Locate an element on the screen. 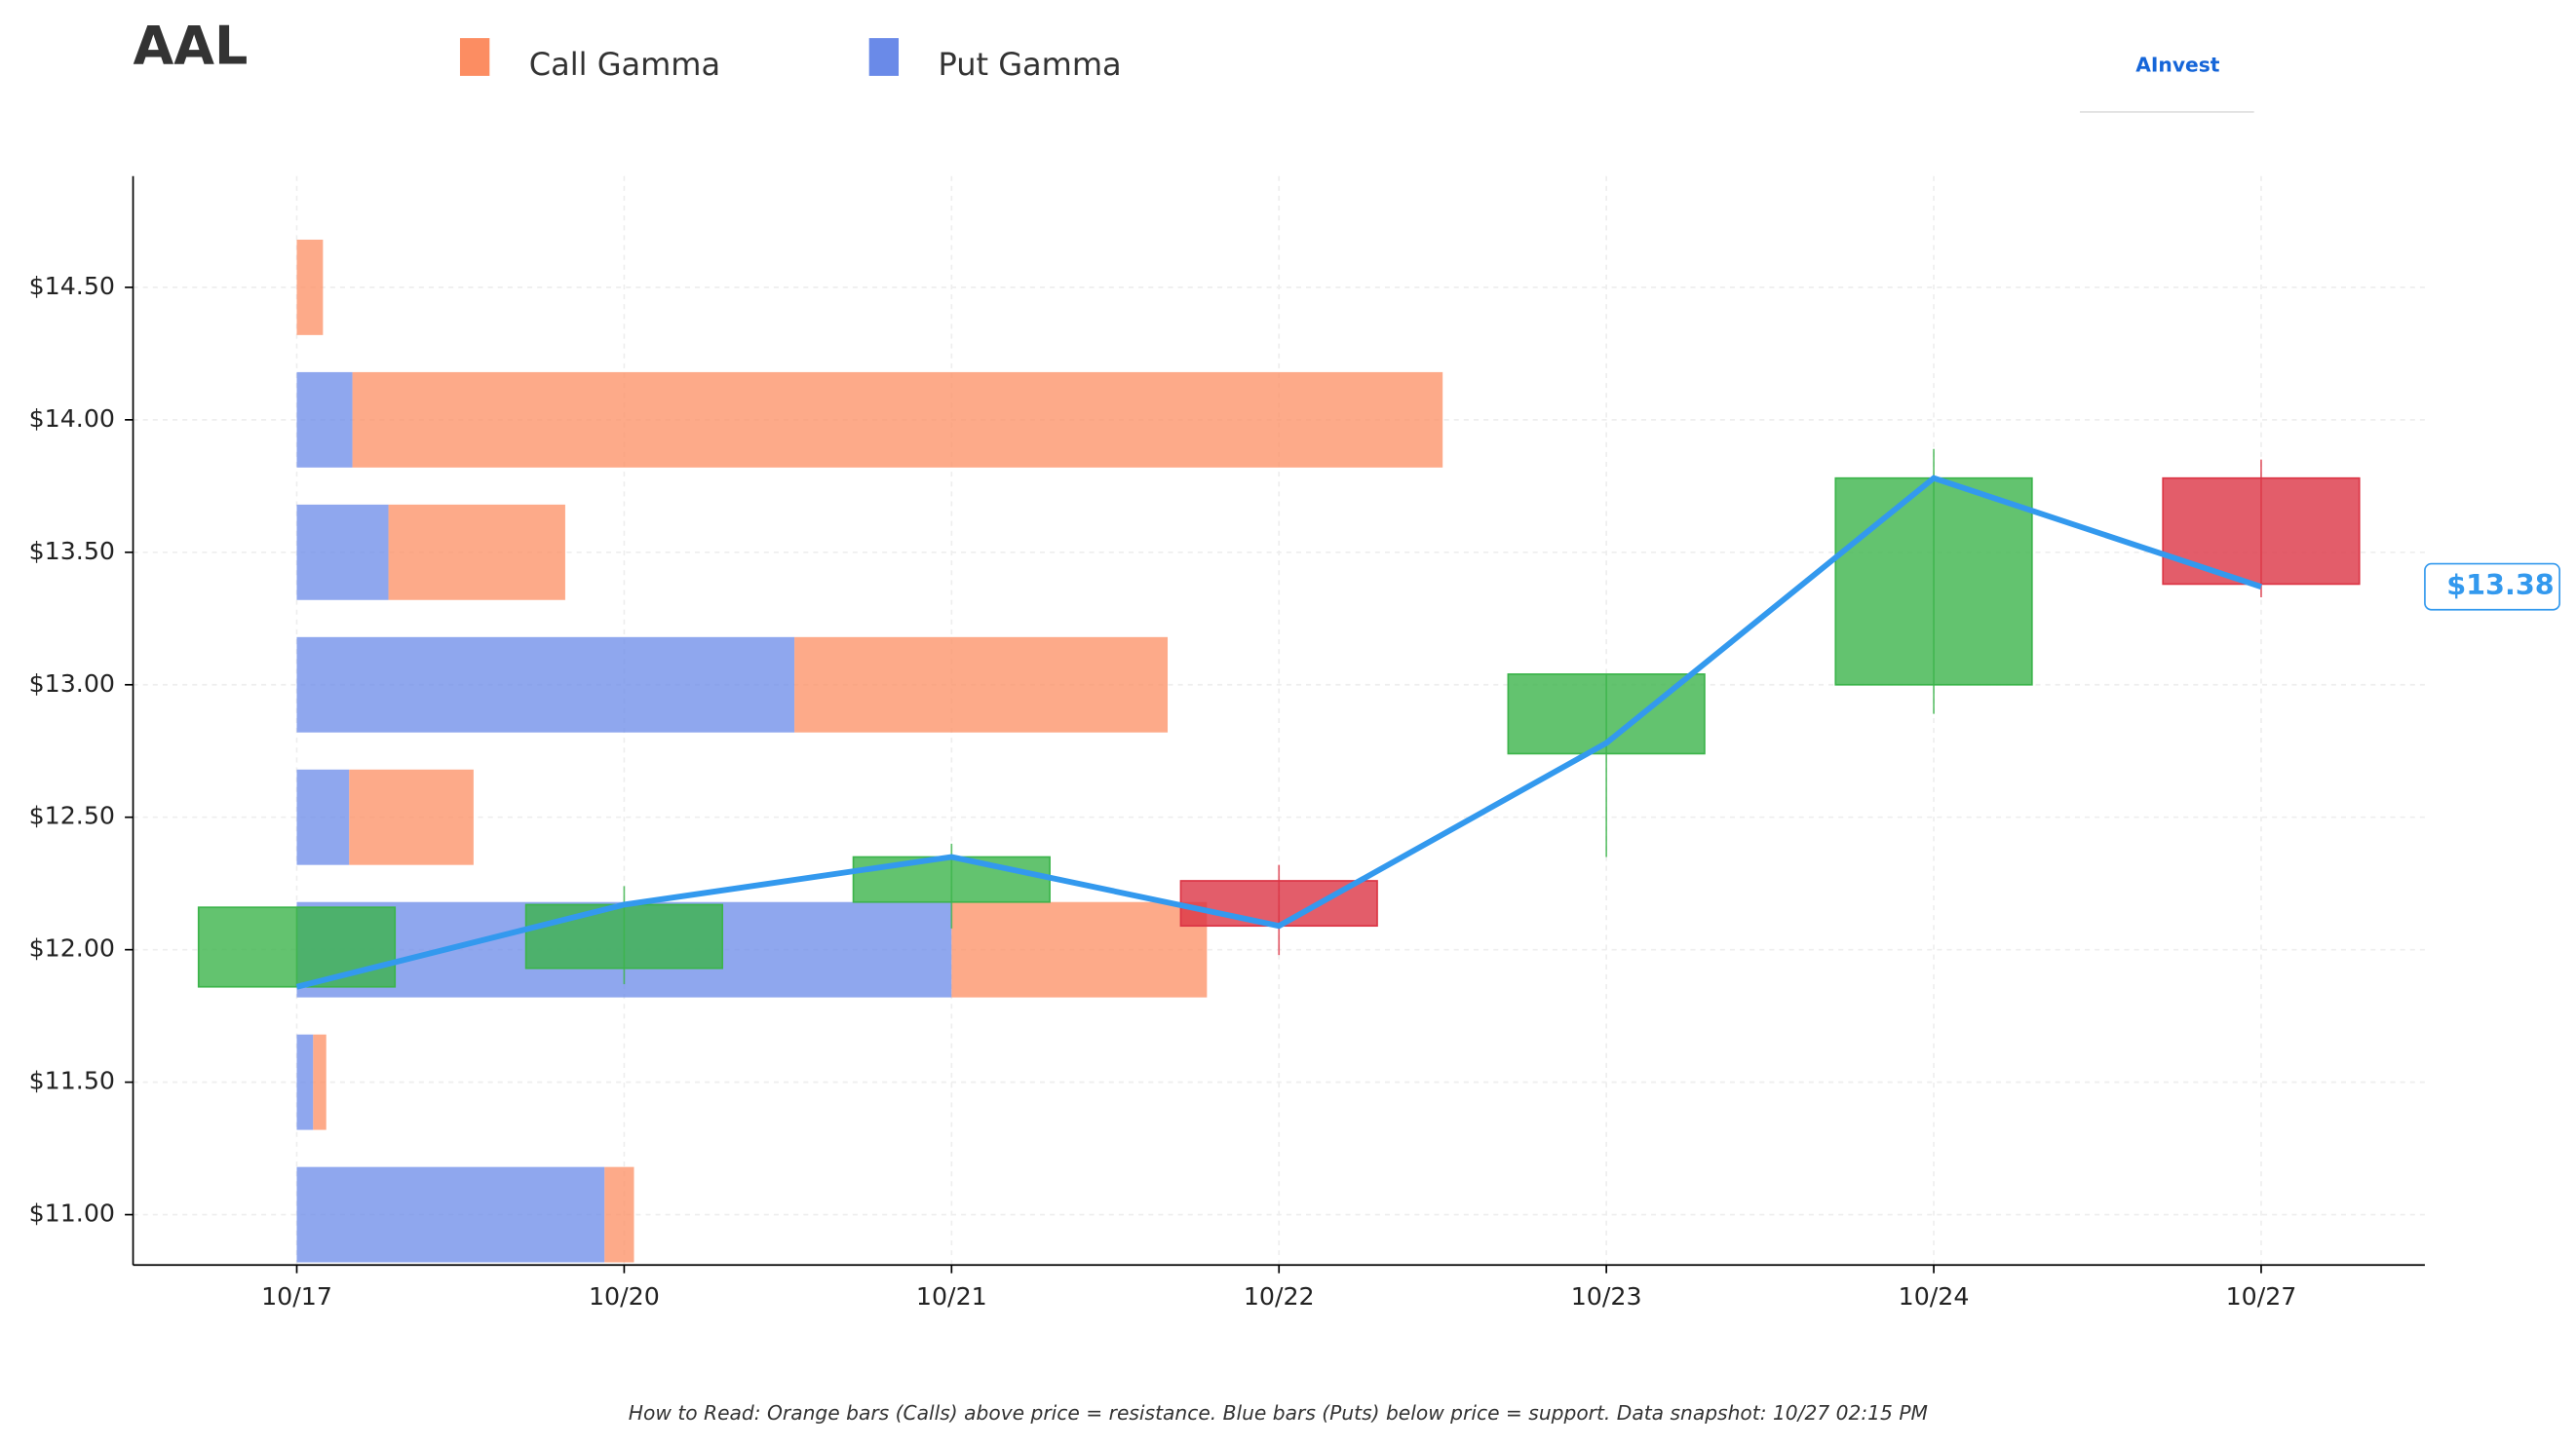  legend-label: Put Gamma is located at coordinates (1029, 64).